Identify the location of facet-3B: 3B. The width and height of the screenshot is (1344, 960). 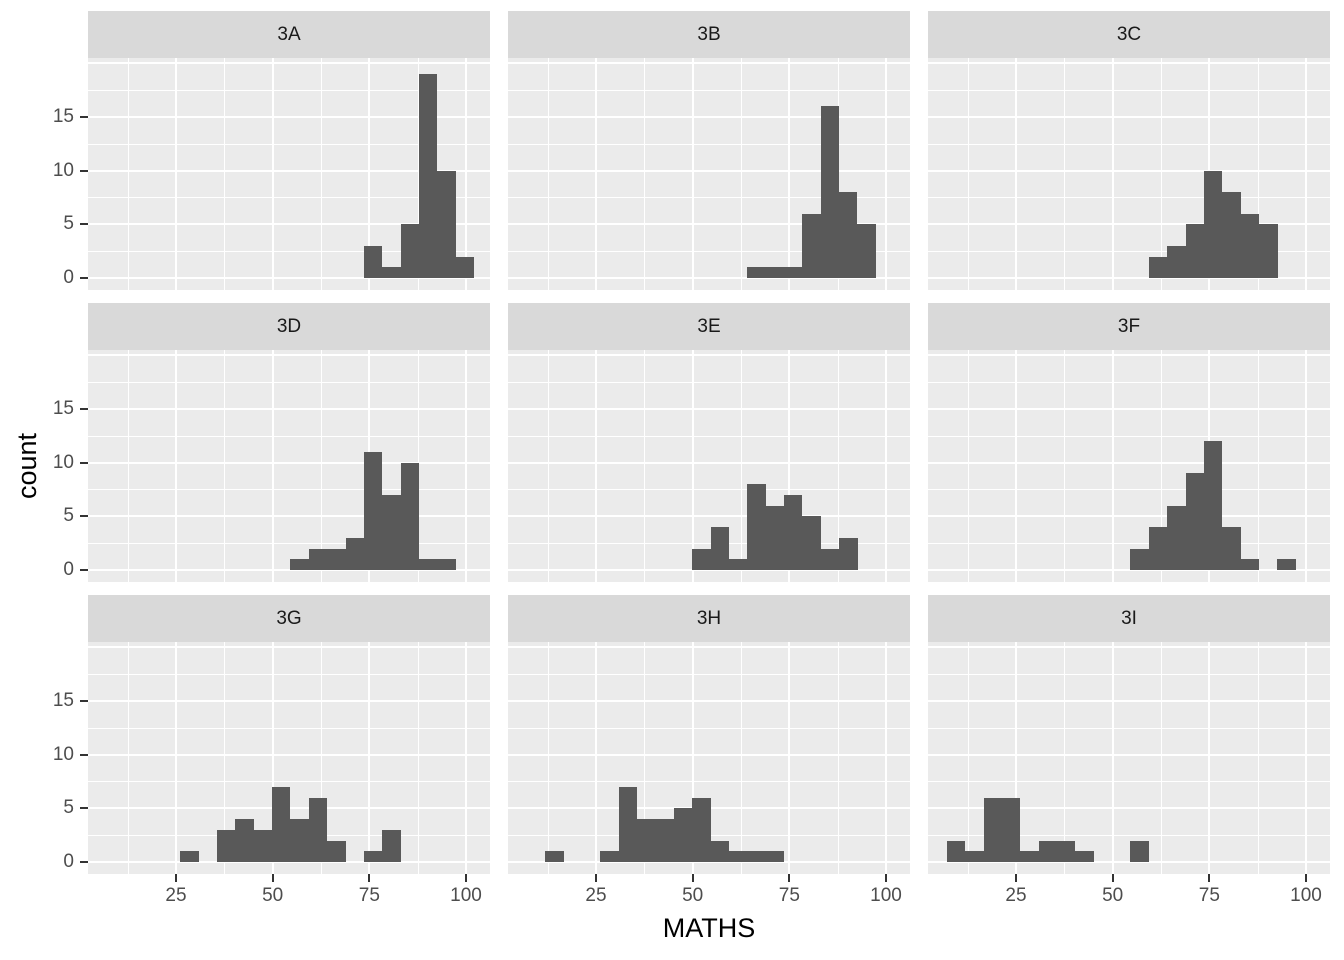
(709, 150).